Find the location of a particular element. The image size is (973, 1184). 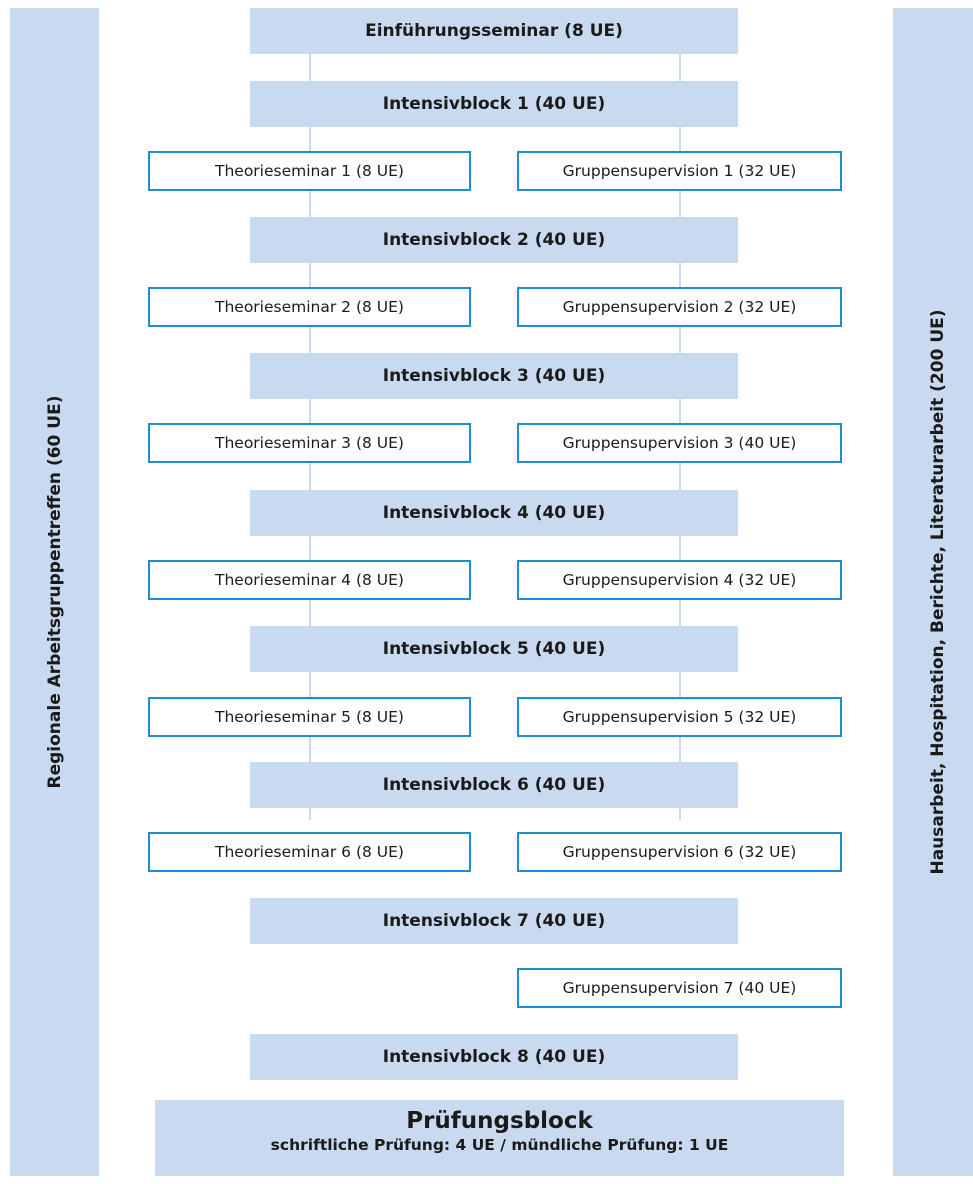

intensive-block-label: Intensivblock 6 (40 UE) is located at coordinates (494, 785).